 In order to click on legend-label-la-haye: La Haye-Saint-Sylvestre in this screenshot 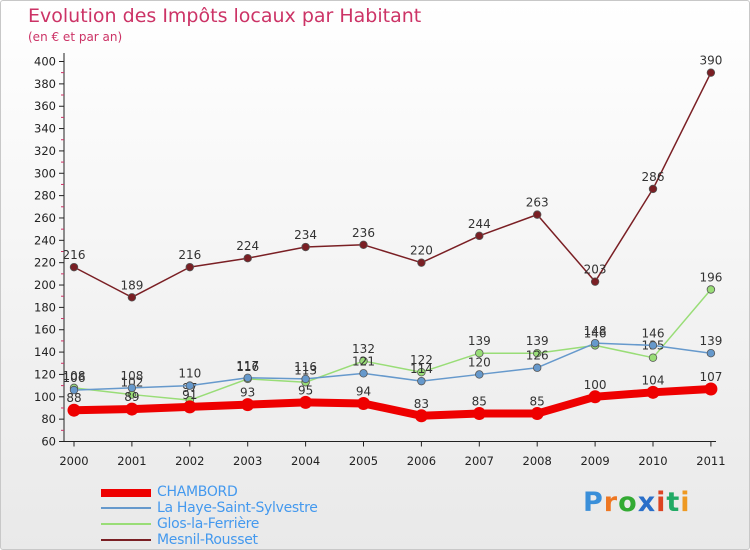, I will do `click(237, 508)`.